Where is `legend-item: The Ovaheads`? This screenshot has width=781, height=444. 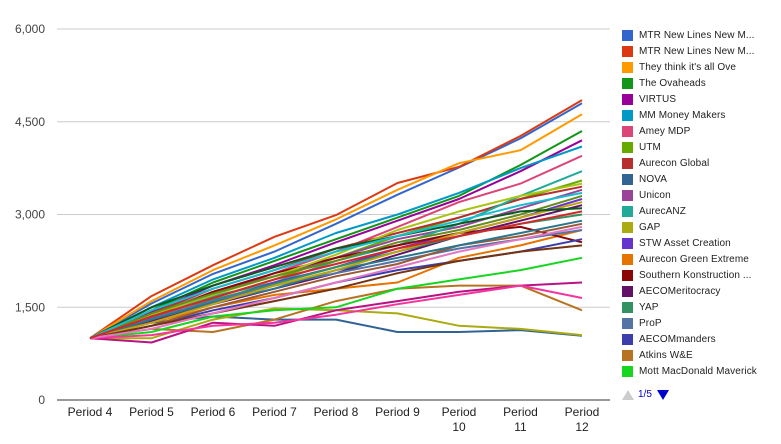
legend-item: The Ovaheads is located at coordinates (701, 83).